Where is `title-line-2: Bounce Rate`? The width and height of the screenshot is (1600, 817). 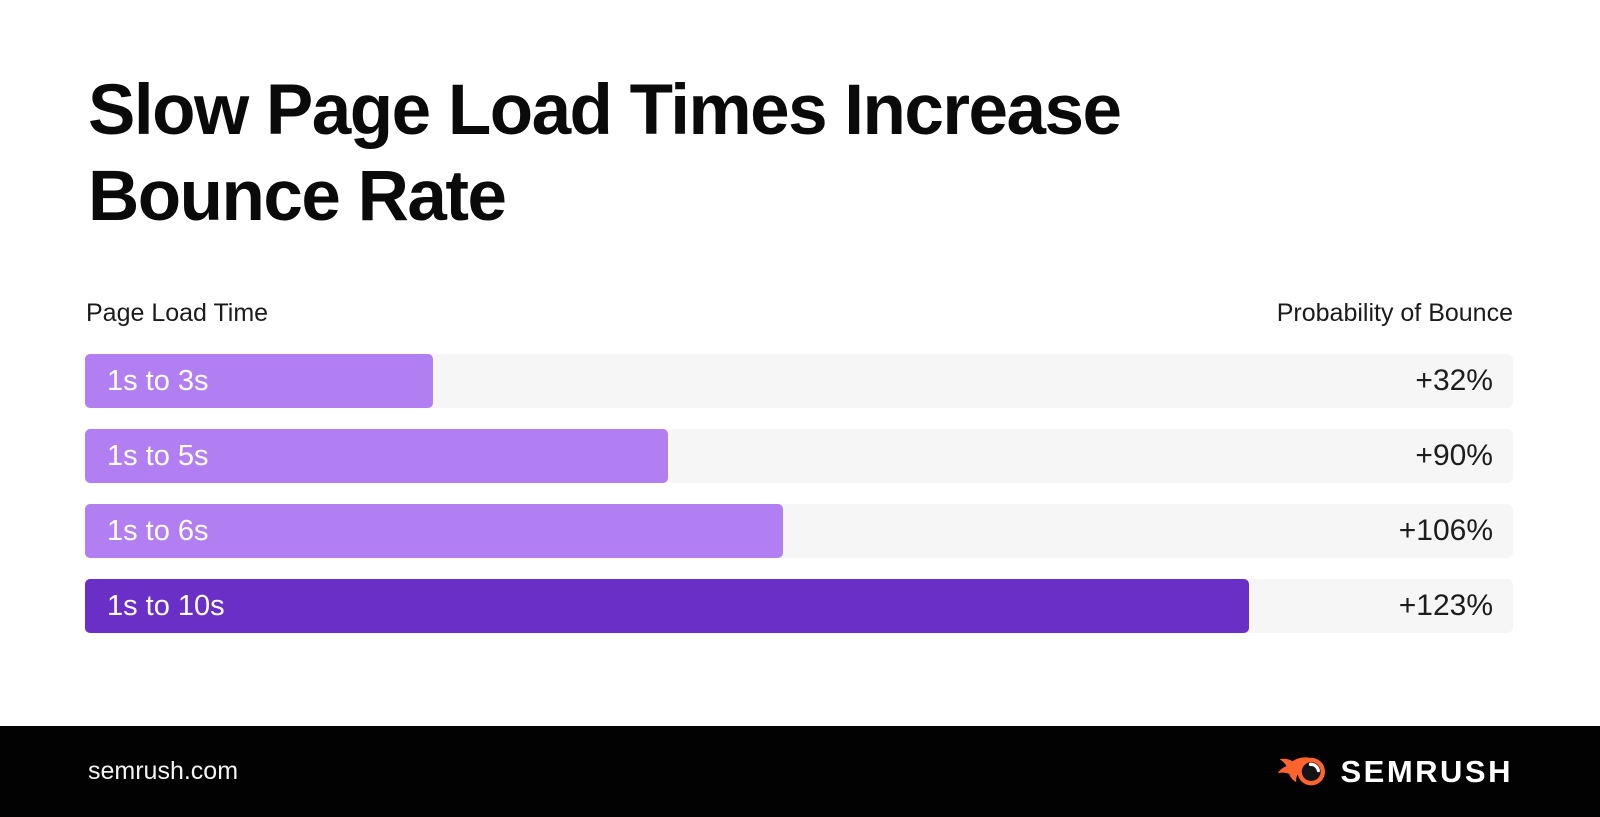
title-line-2: Bounce Rate is located at coordinates (297, 196).